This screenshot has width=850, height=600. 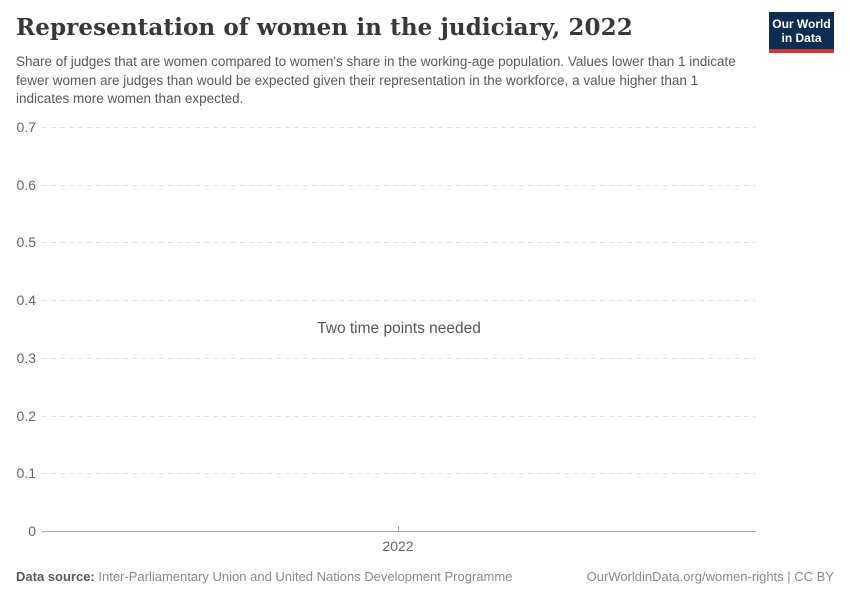 I want to click on owid-logo-line2: in Data, so click(x=801, y=37).